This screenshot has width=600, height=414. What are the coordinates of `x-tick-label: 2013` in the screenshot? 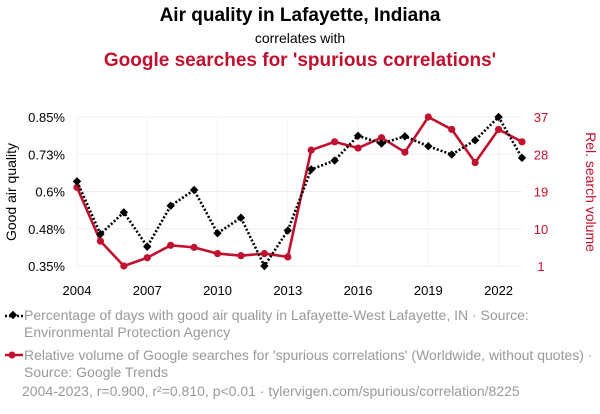 It's located at (287, 290).